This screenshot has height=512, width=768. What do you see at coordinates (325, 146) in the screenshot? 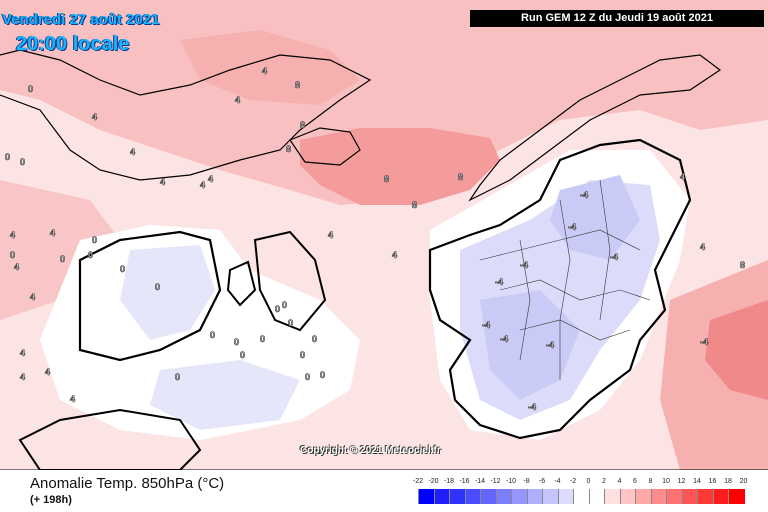
I see `coastline-iceland` at bounding box center [325, 146].